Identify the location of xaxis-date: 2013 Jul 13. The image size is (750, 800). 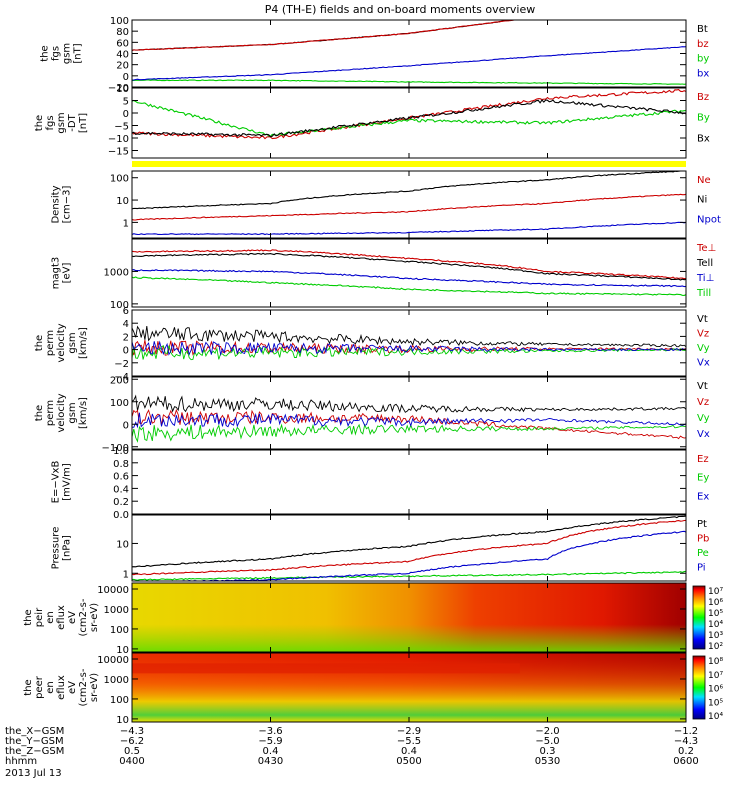
(33, 773).